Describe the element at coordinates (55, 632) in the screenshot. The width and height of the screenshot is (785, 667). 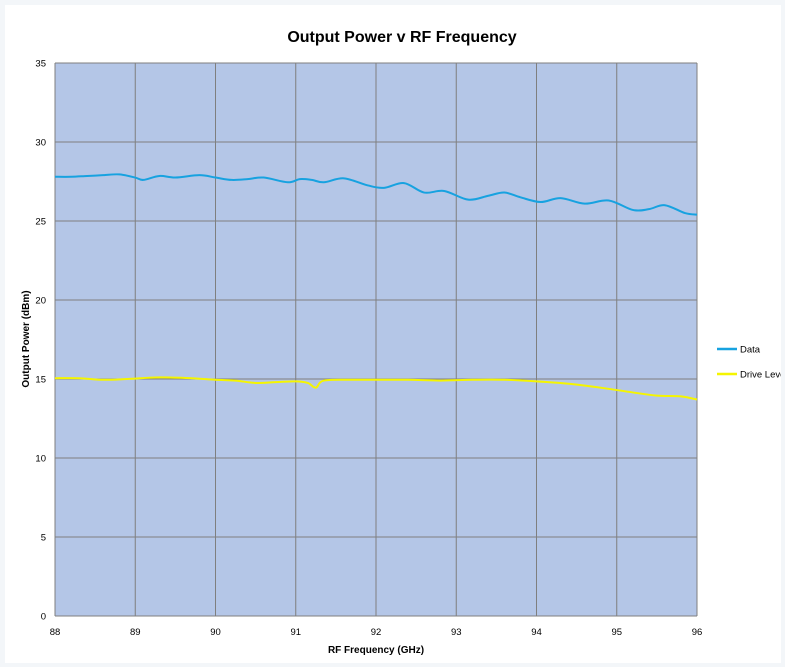
I see `x-tick-label: 88` at that location.